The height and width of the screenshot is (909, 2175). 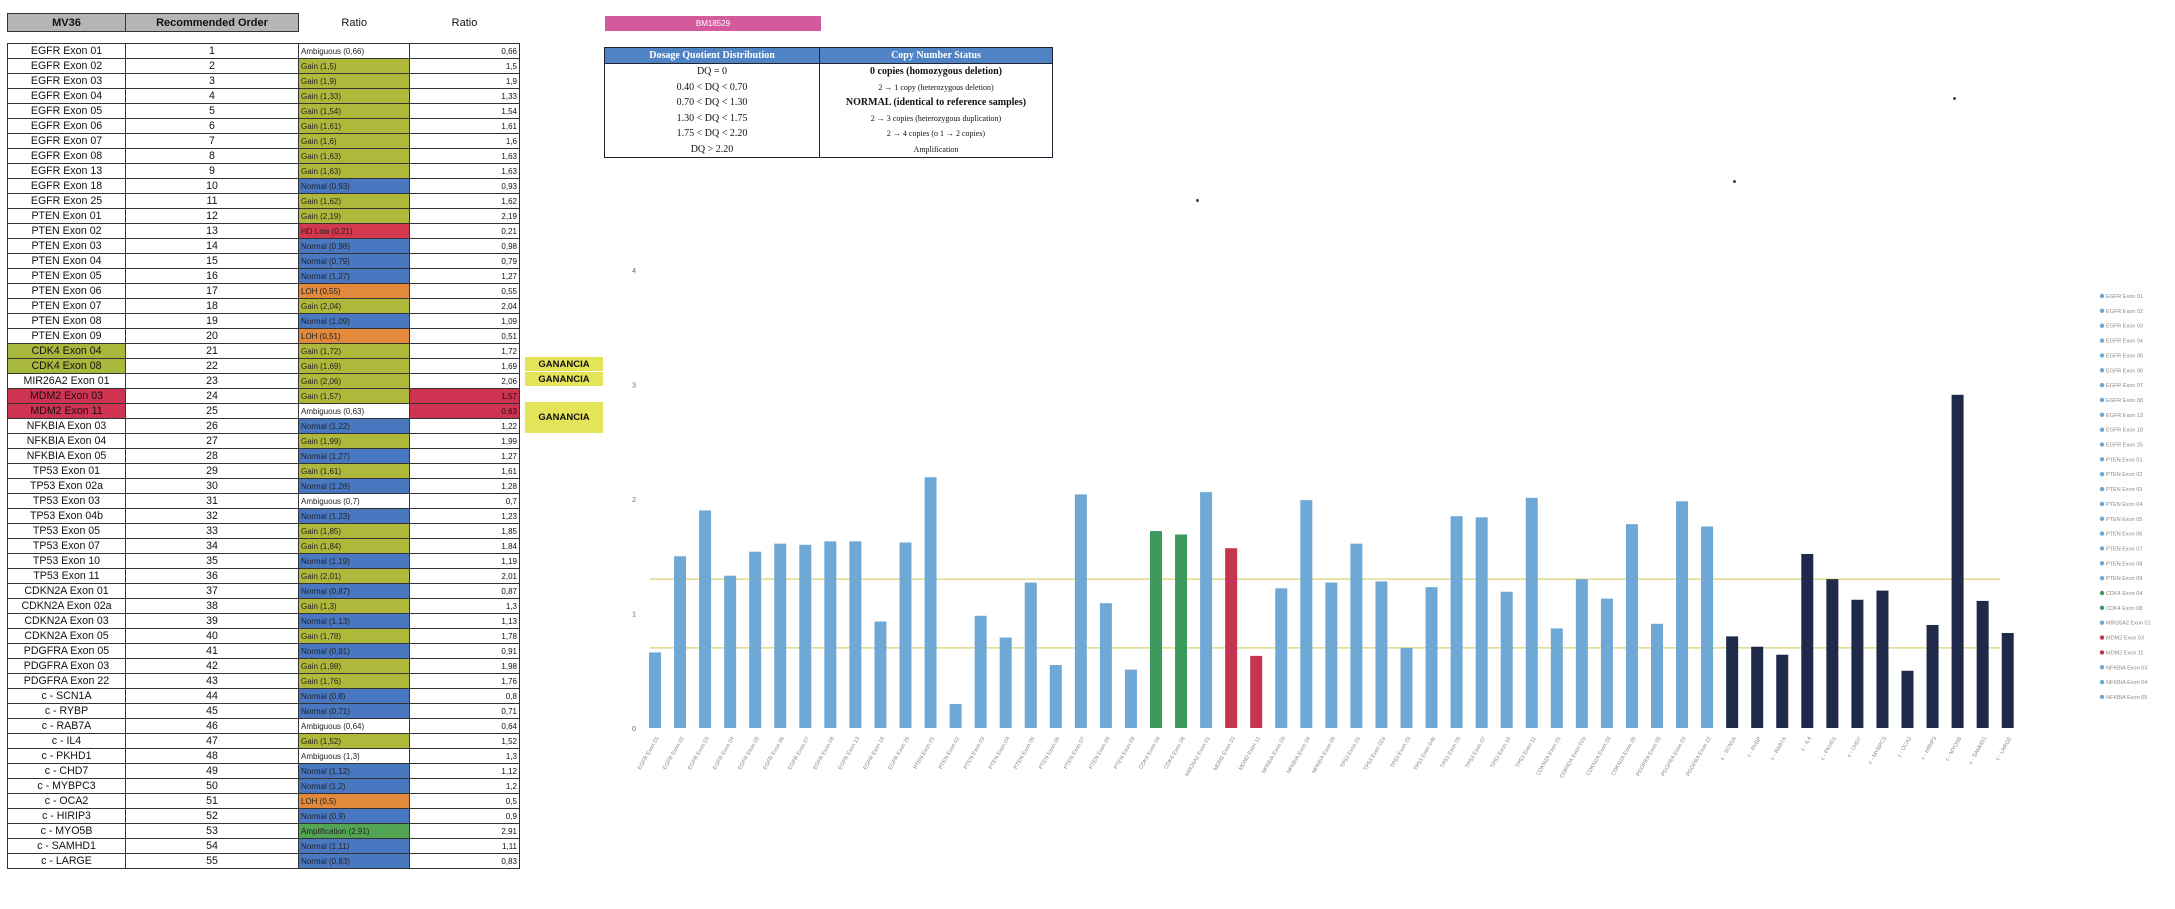 I want to click on probe-name: EGFR Exon 07, so click(x=66, y=141).